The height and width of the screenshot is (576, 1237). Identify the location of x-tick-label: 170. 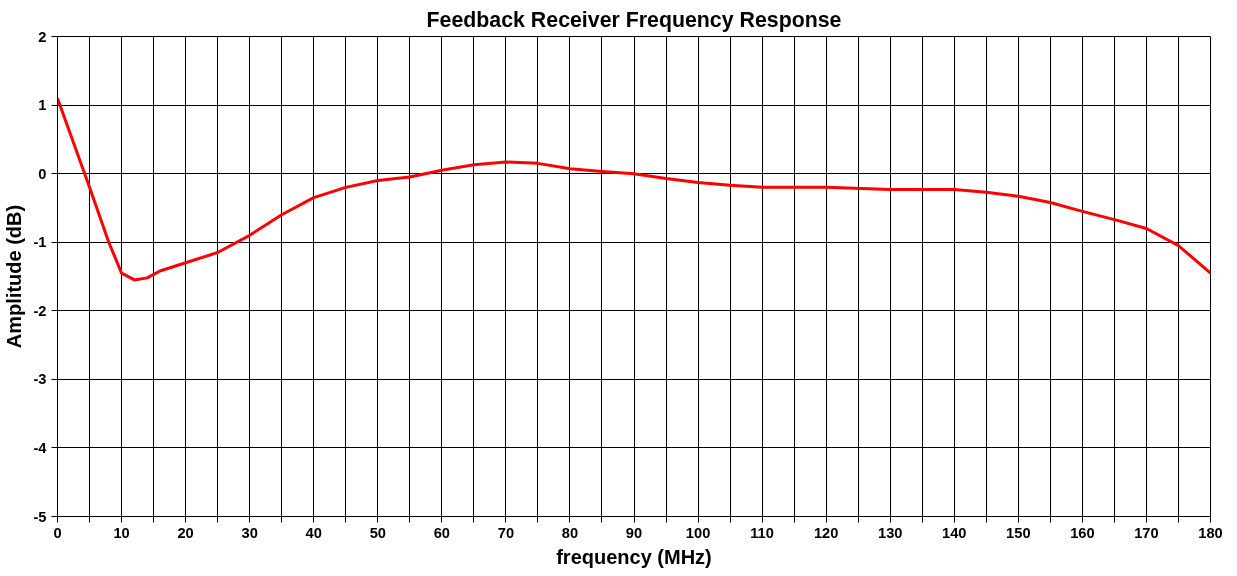
(1146, 532).